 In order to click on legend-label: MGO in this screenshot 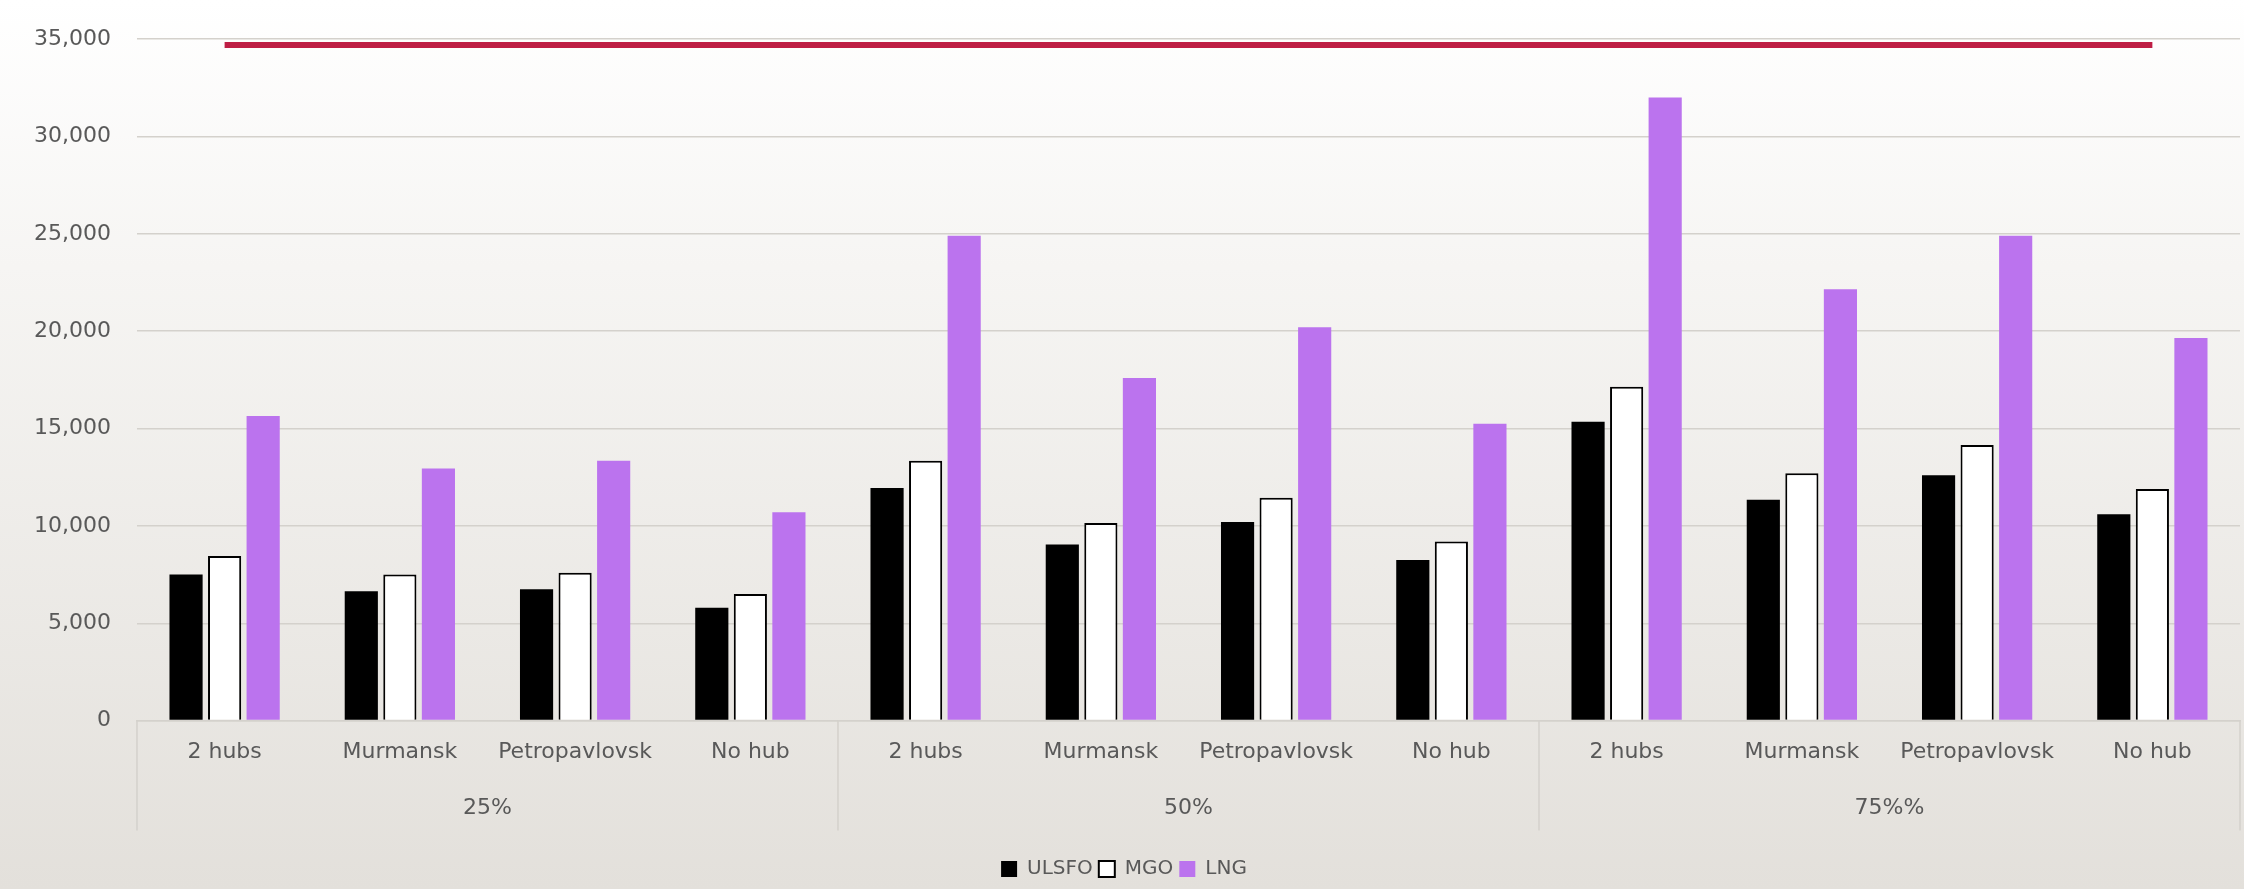, I will do `click(1149, 867)`.